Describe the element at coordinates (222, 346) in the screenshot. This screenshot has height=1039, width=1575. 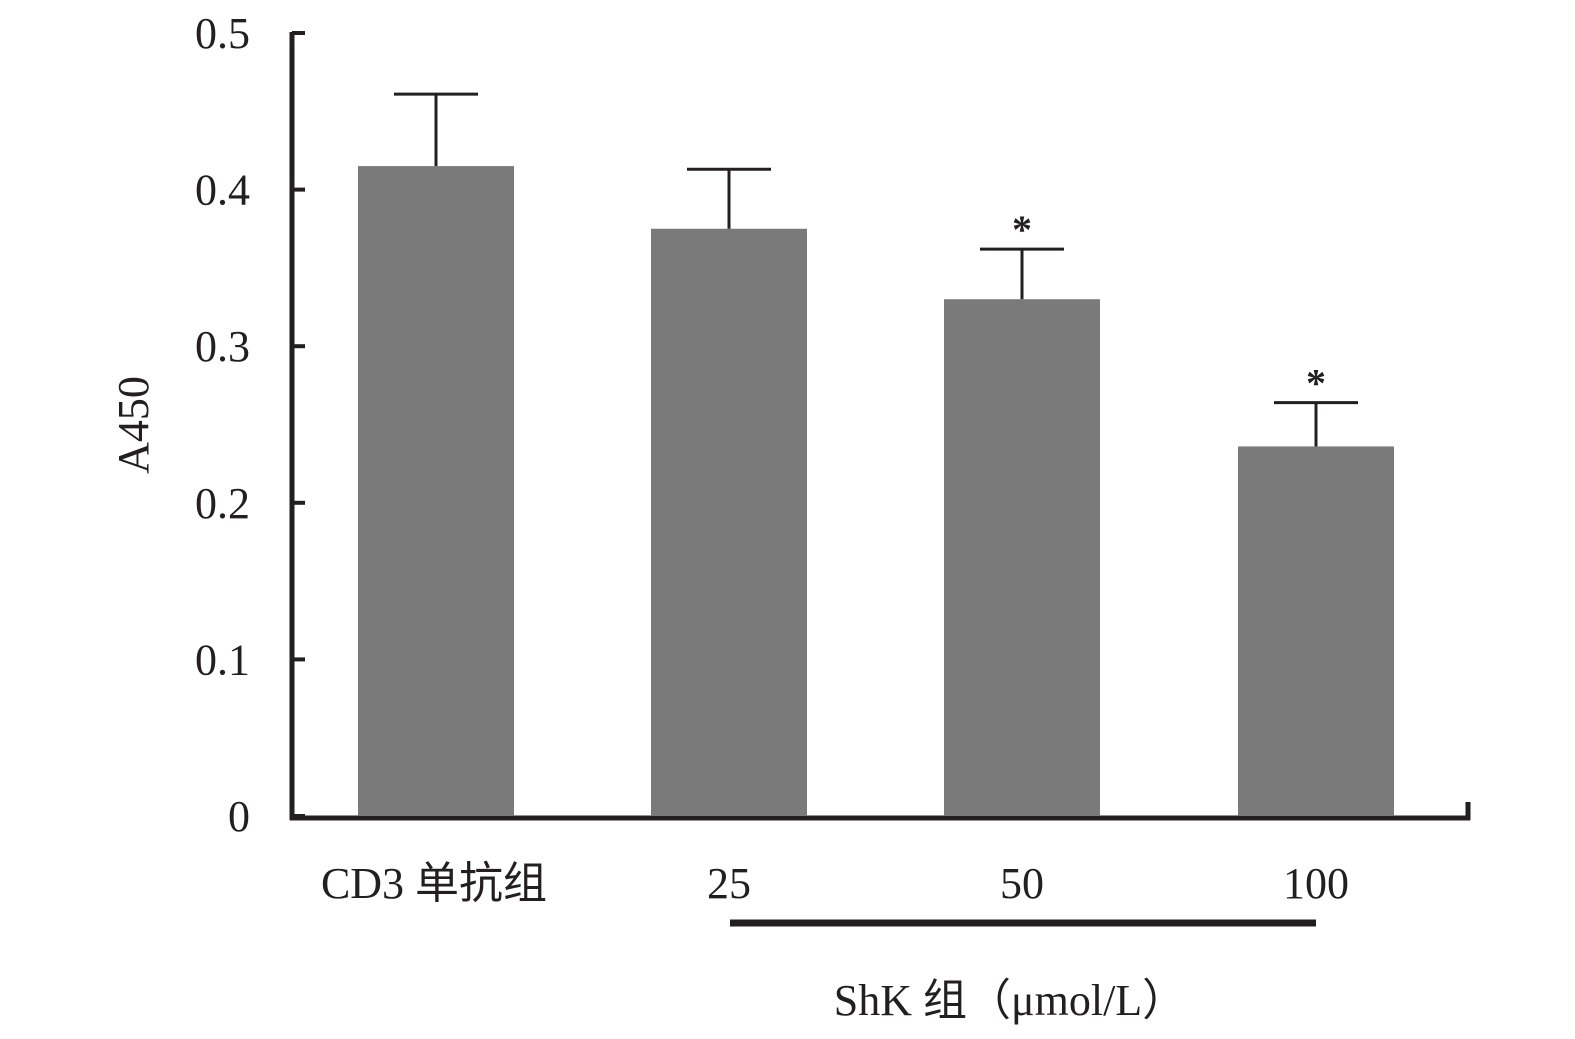
I see `y-tick-label: 0.3` at that location.